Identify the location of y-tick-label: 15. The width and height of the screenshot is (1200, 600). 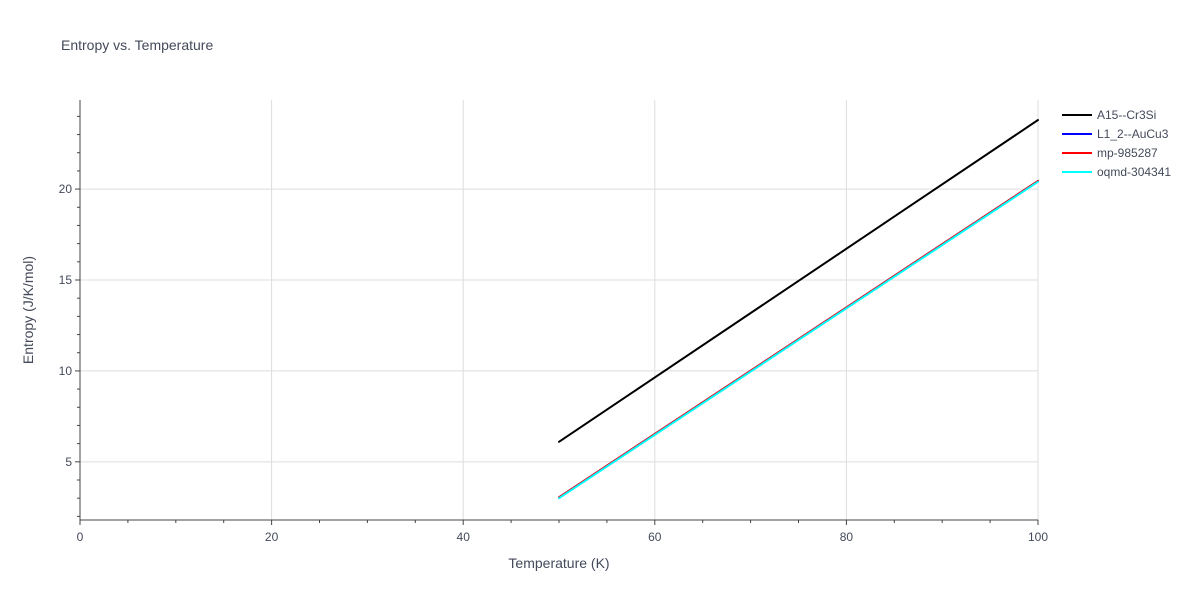
(66, 280).